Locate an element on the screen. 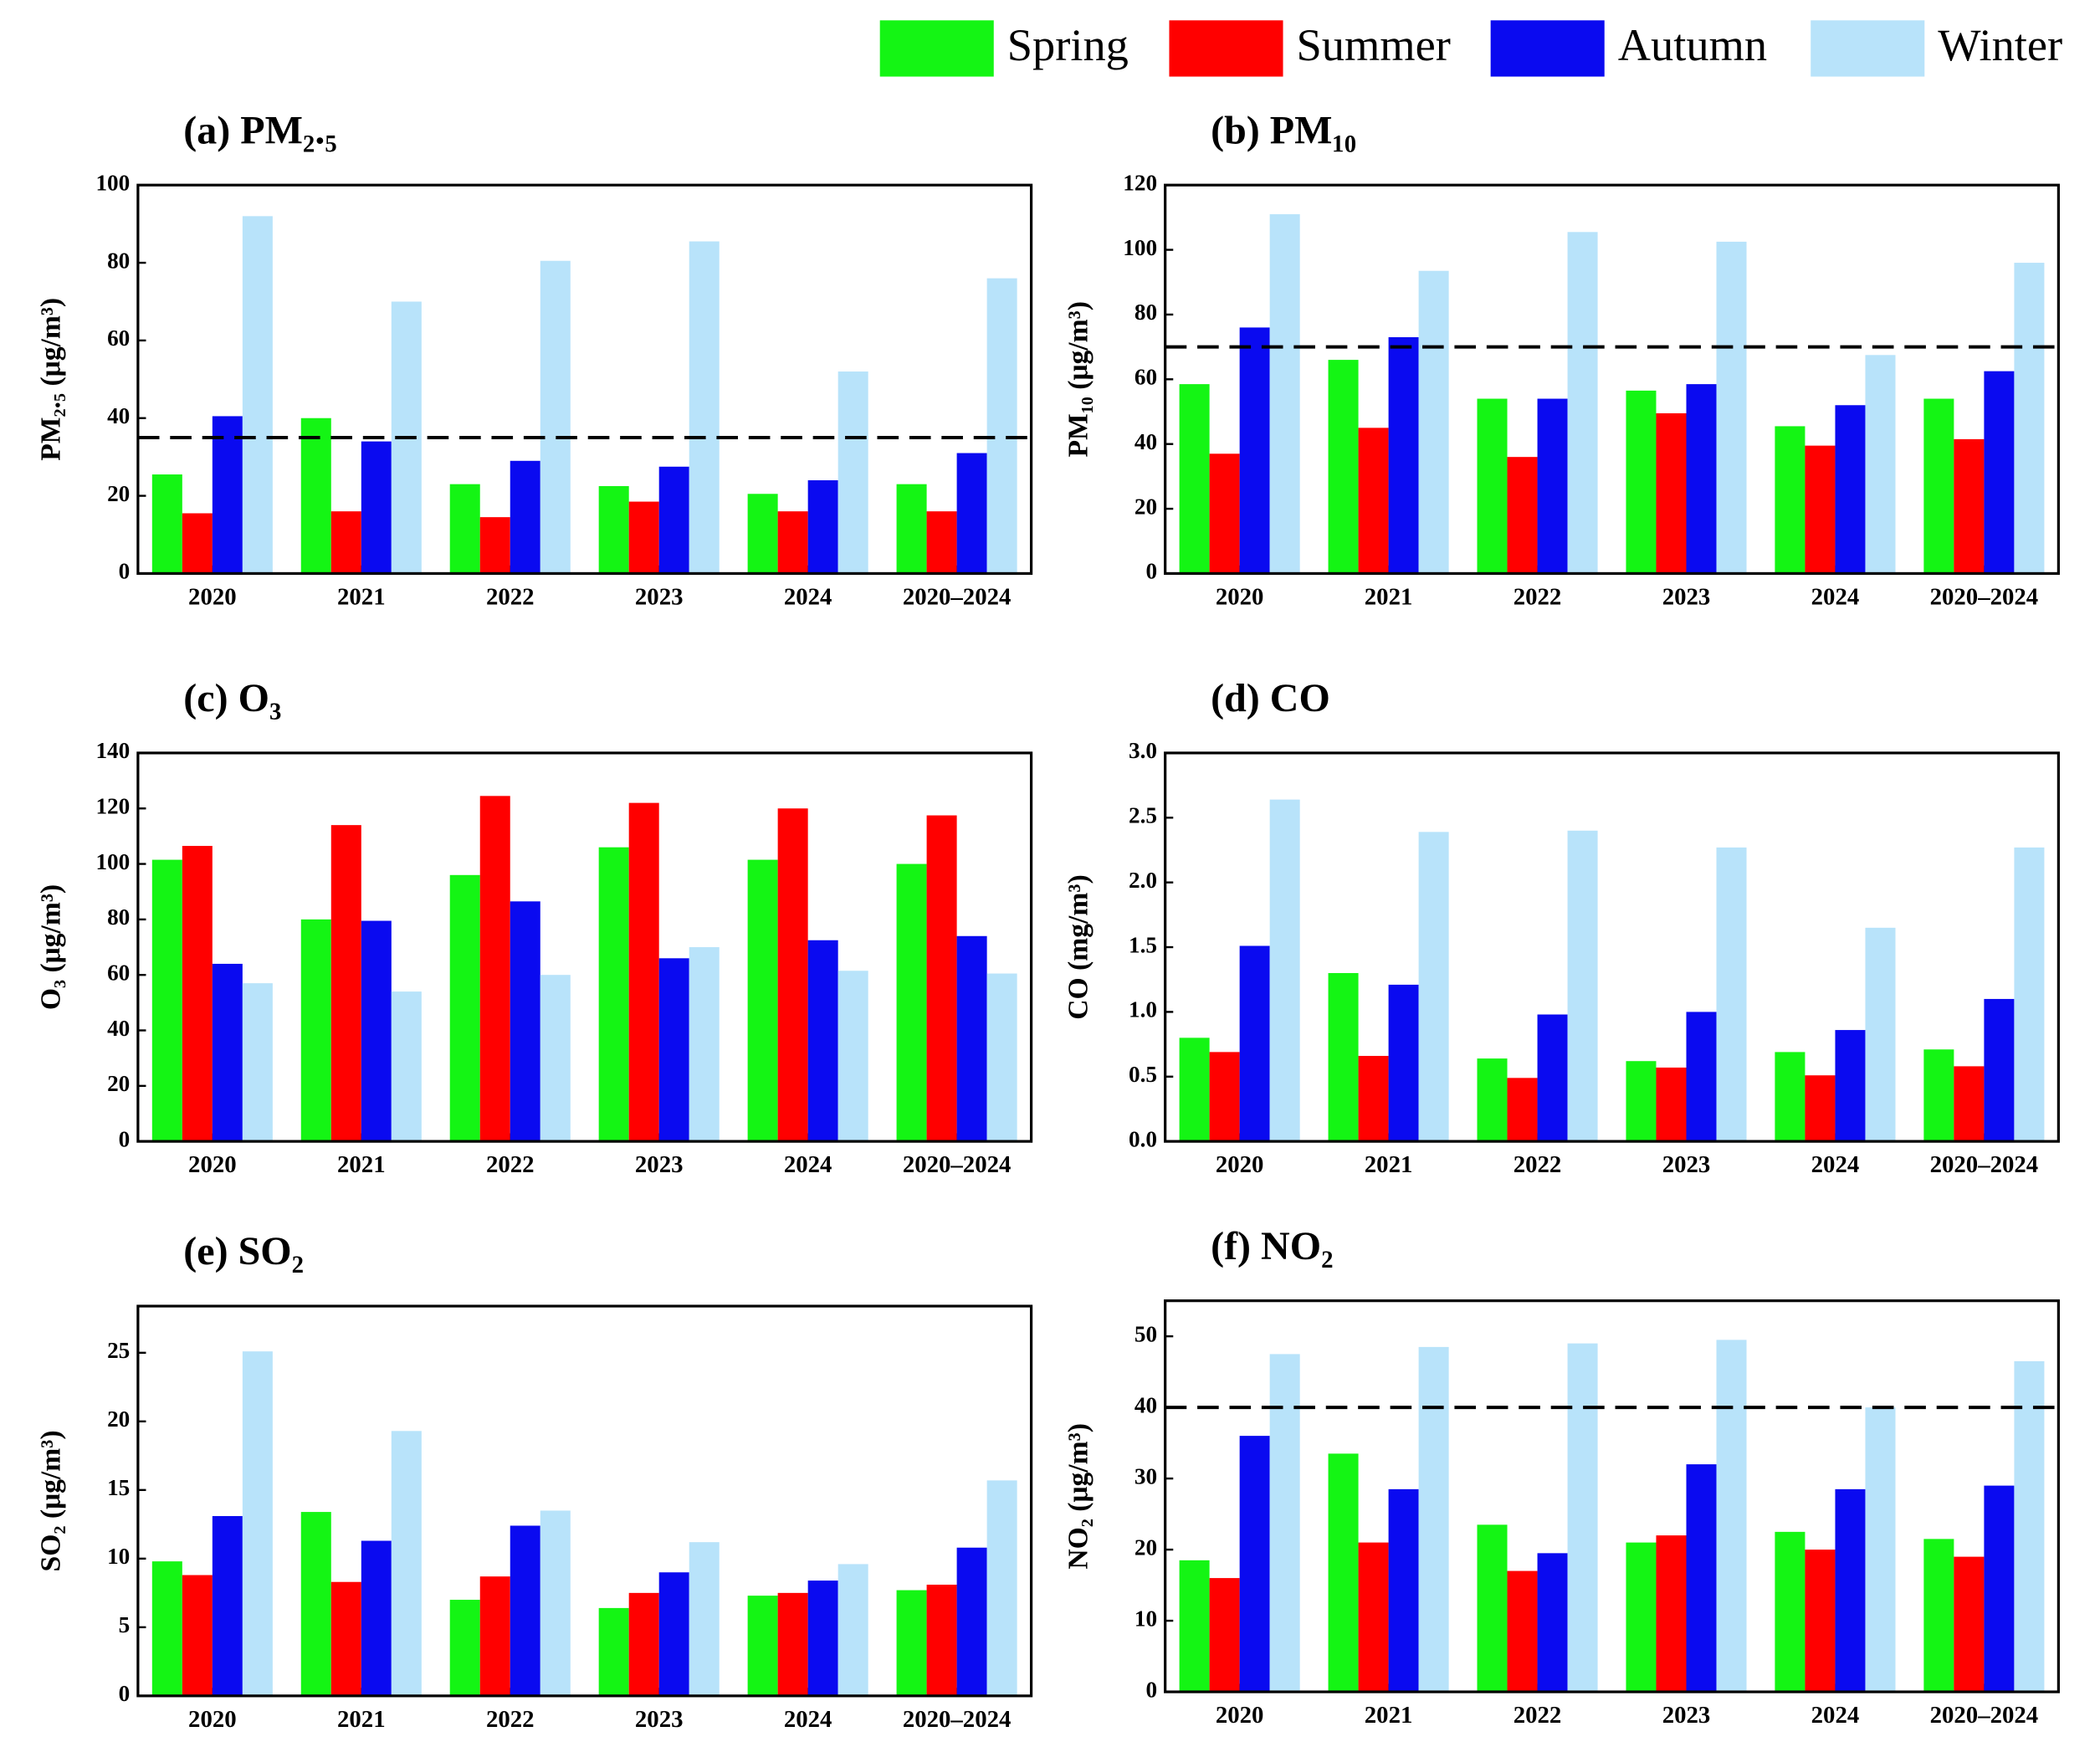 This screenshot has height=1747, width=2100. y-tick-label: 2.0 is located at coordinates (1143, 880).